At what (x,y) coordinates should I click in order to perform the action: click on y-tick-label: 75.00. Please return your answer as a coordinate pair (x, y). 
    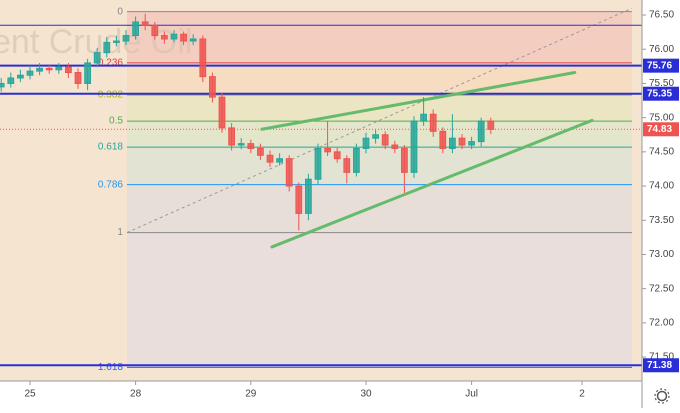
    Looking at the image, I should click on (661, 117).